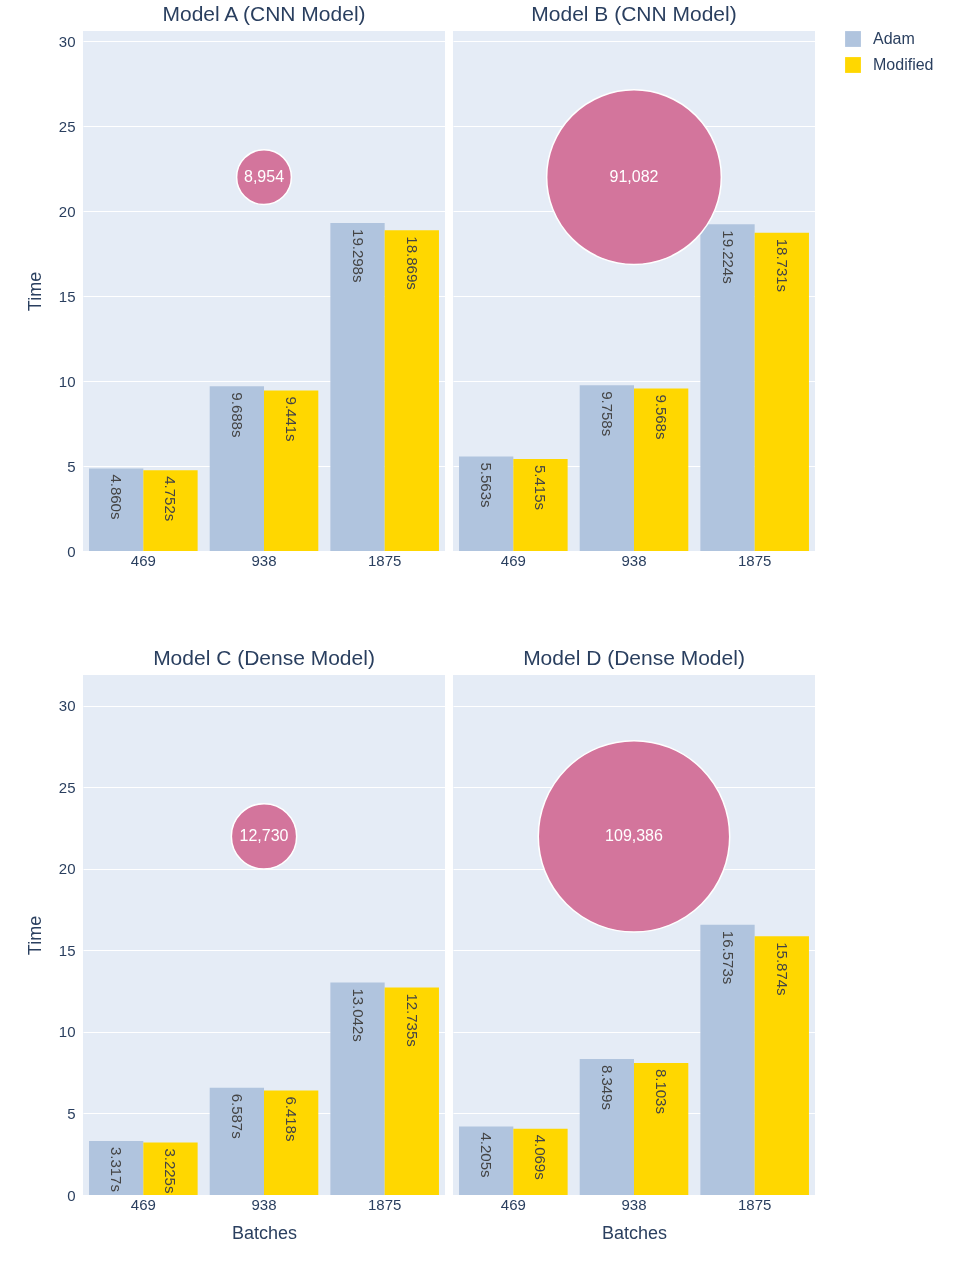 This screenshot has width=957, height=1285. Describe the element at coordinates (607, 414) in the screenshot. I see `data-label: 9.758s` at that location.